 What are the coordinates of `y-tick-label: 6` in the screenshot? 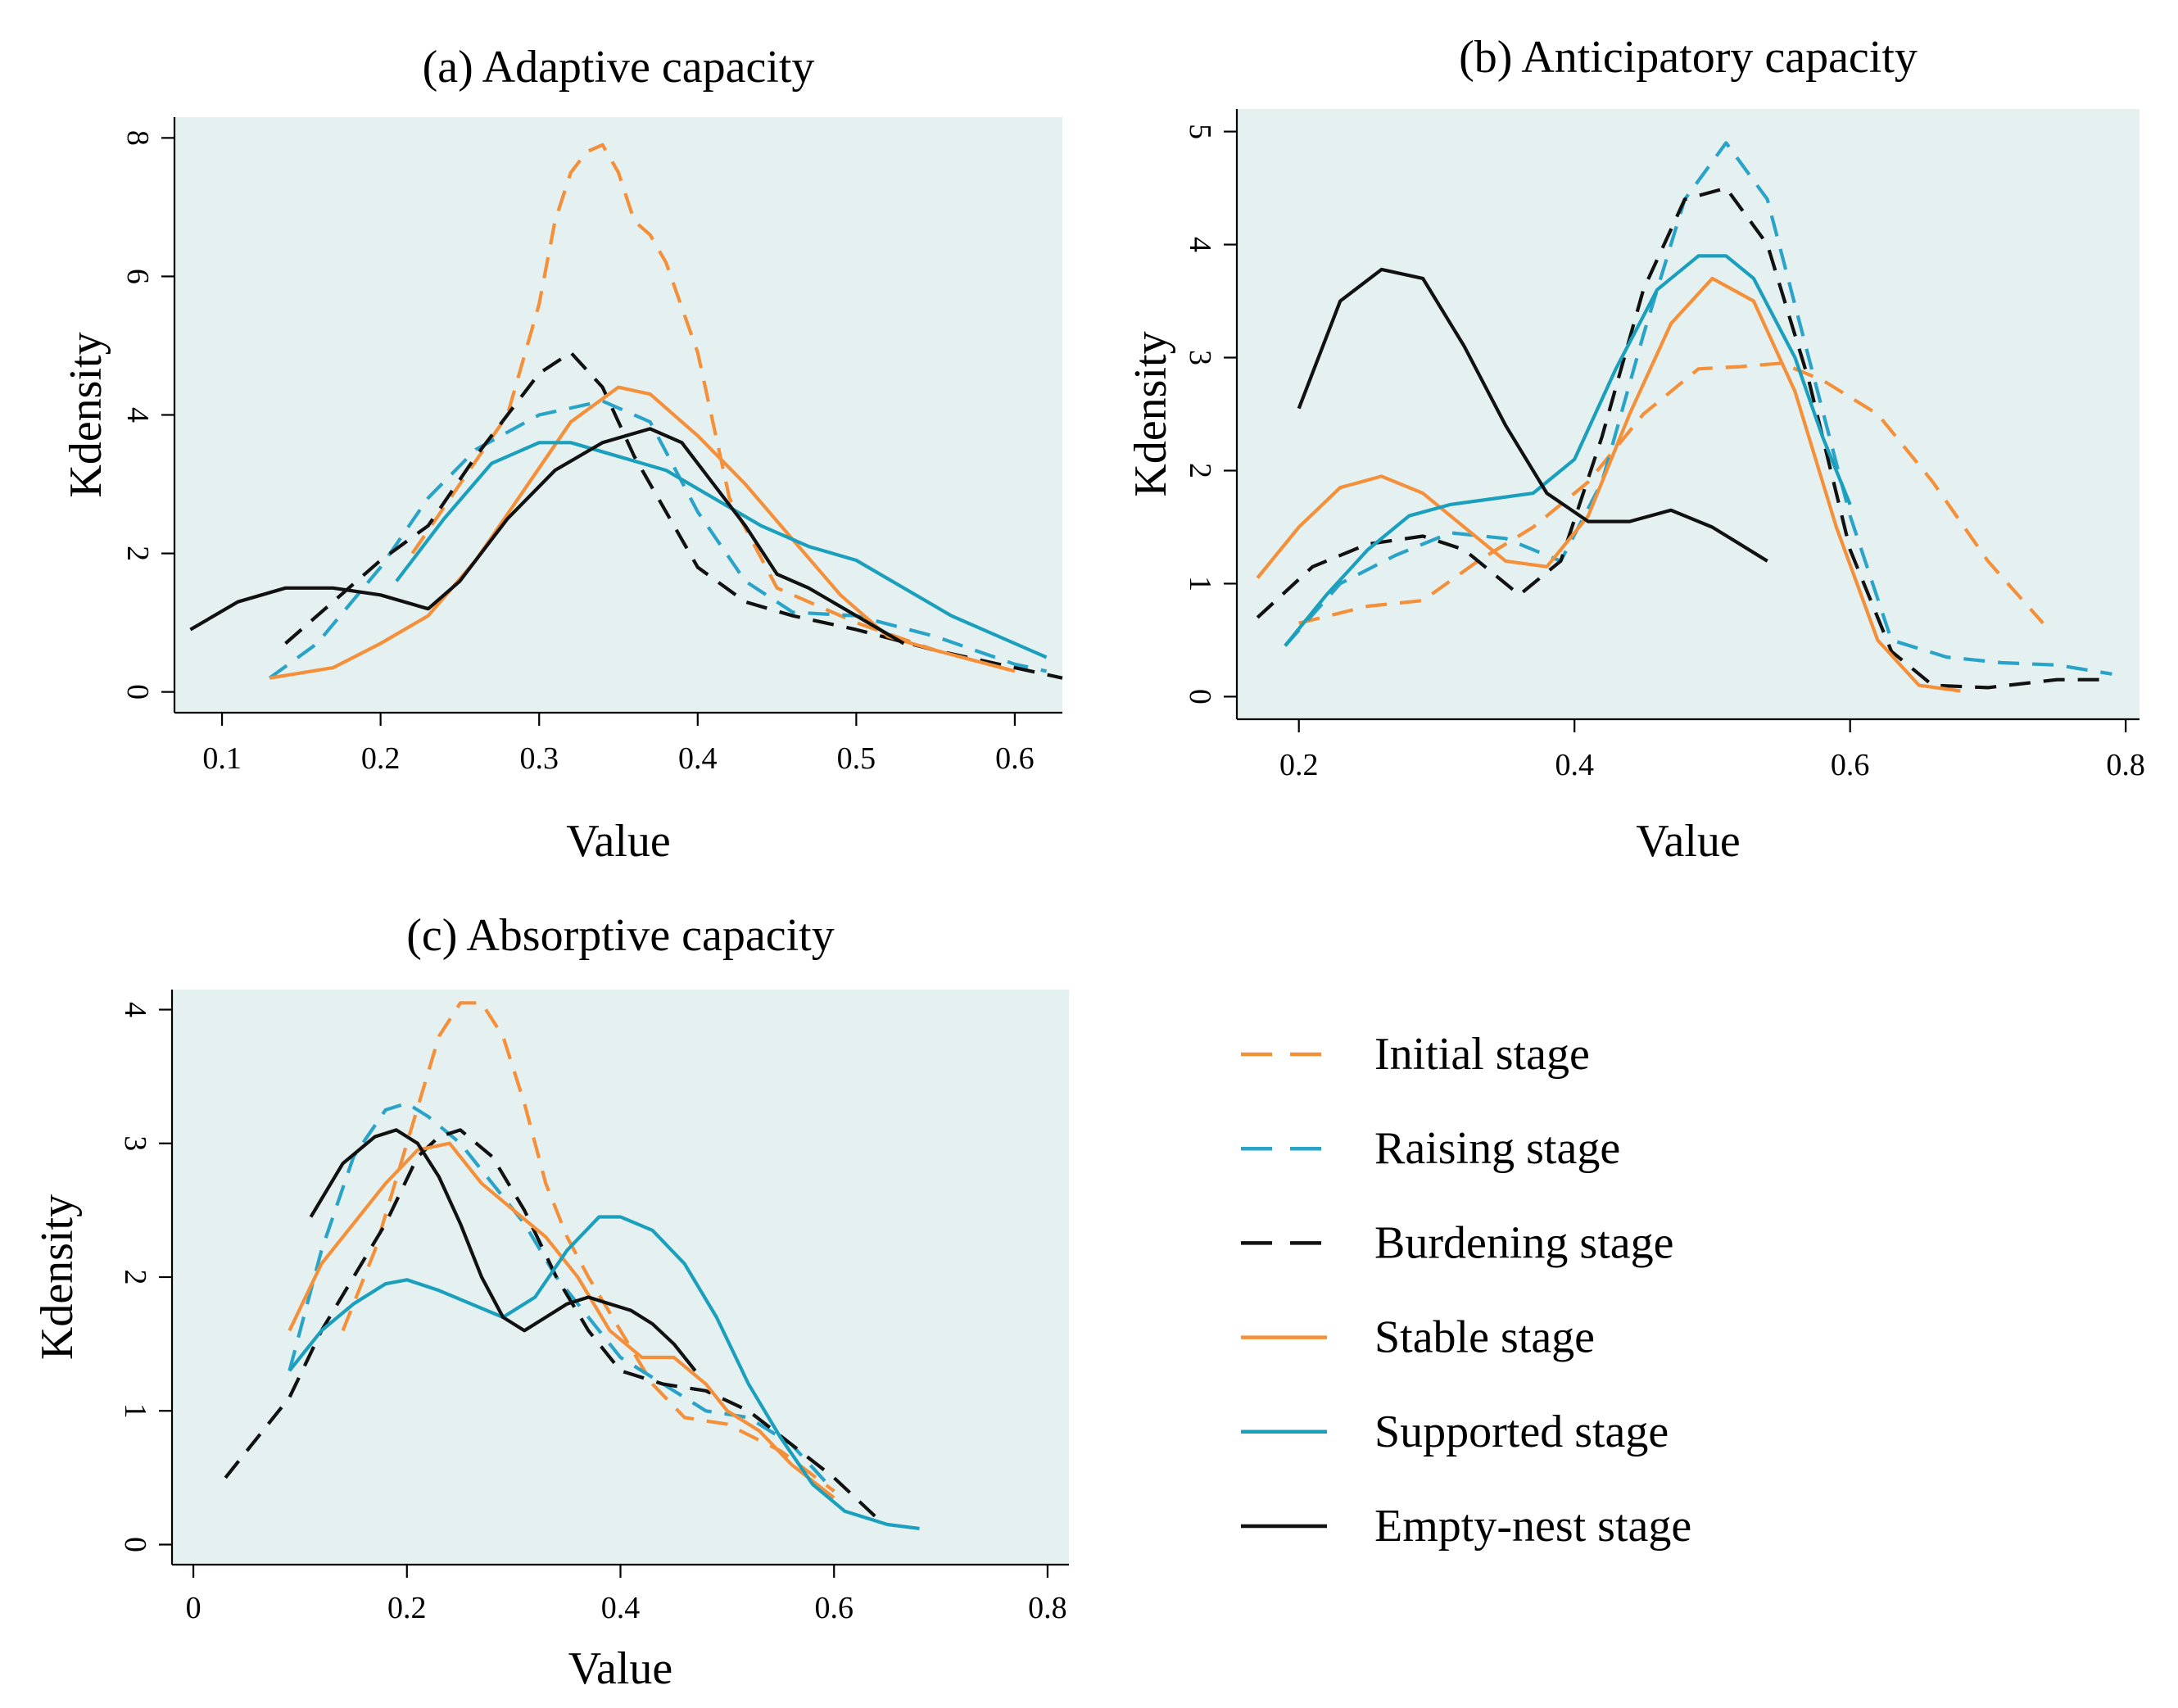 It's located at (137, 277).